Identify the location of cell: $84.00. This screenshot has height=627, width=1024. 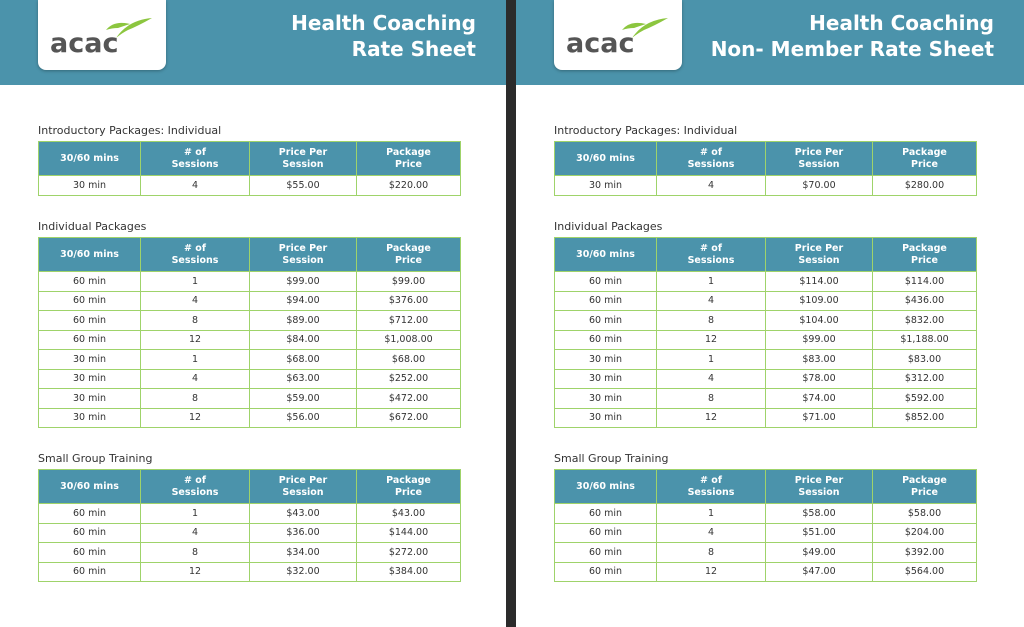
(303, 339).